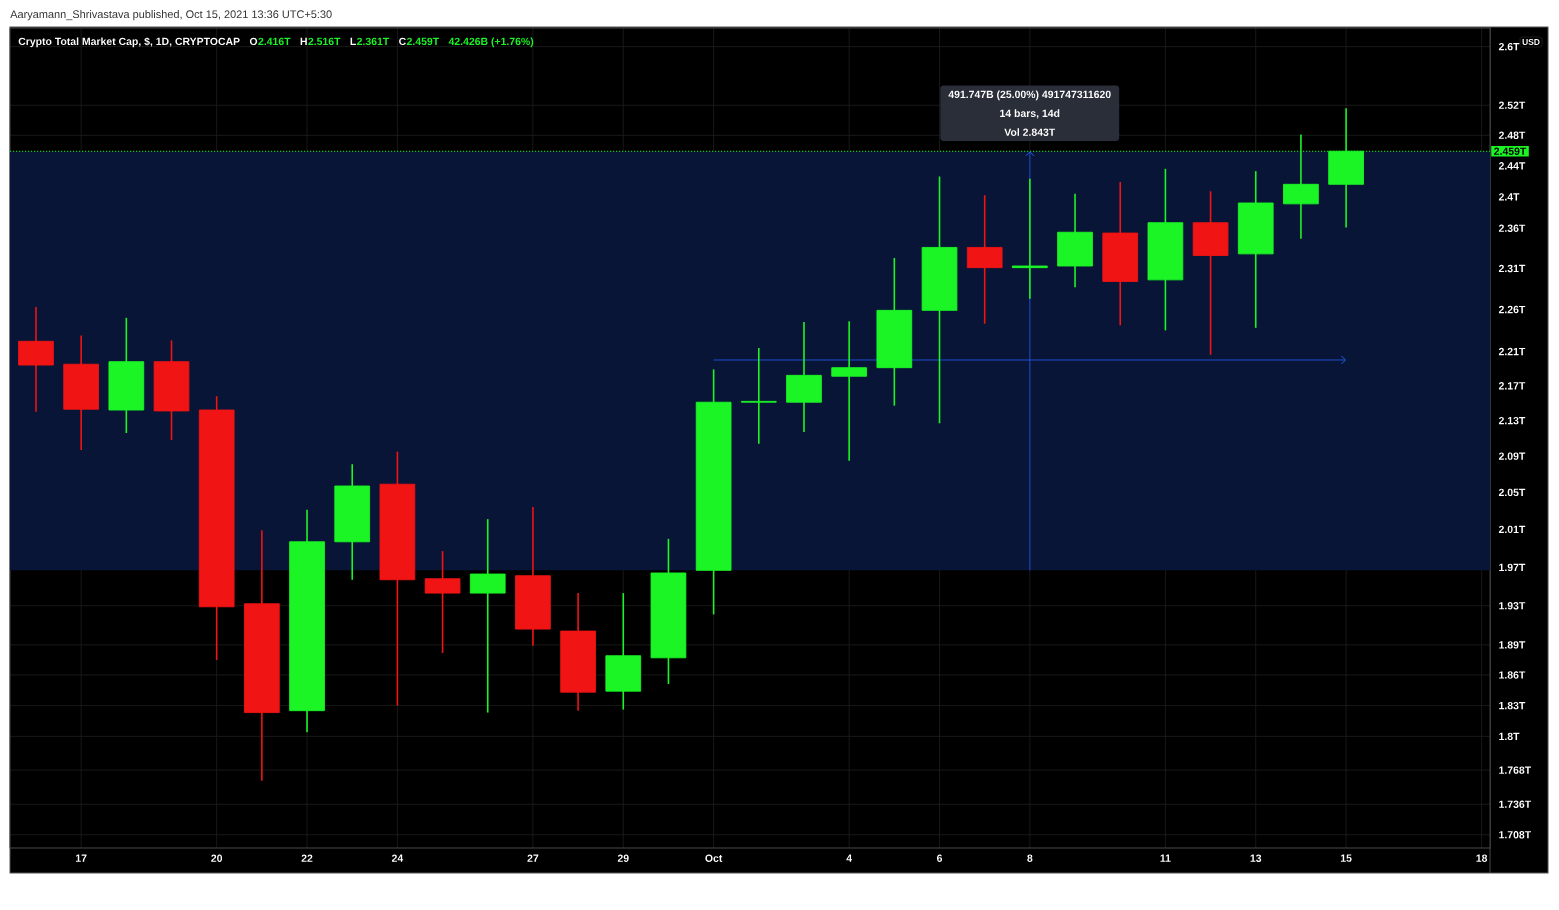 Image resolution: width=1559 pixels, height=910 pixels. I want to click on x-tick-label: 11, so click(1165, 858).